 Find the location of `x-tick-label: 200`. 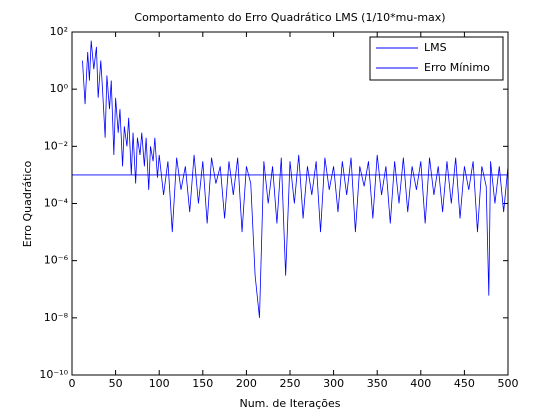

x-tick-label: 200 is located at coordinates (246, 383).